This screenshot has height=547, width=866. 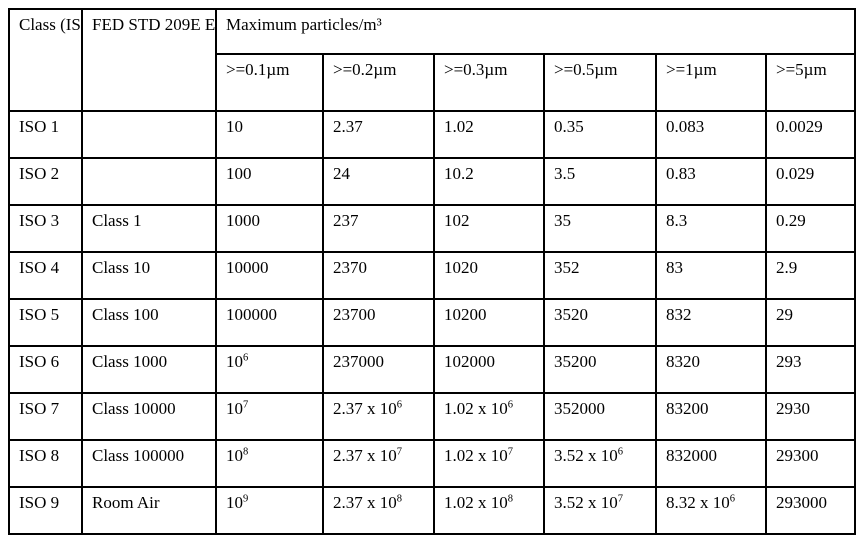 I want to click on particle-value-cell: 107, so click(x=269, y=416).